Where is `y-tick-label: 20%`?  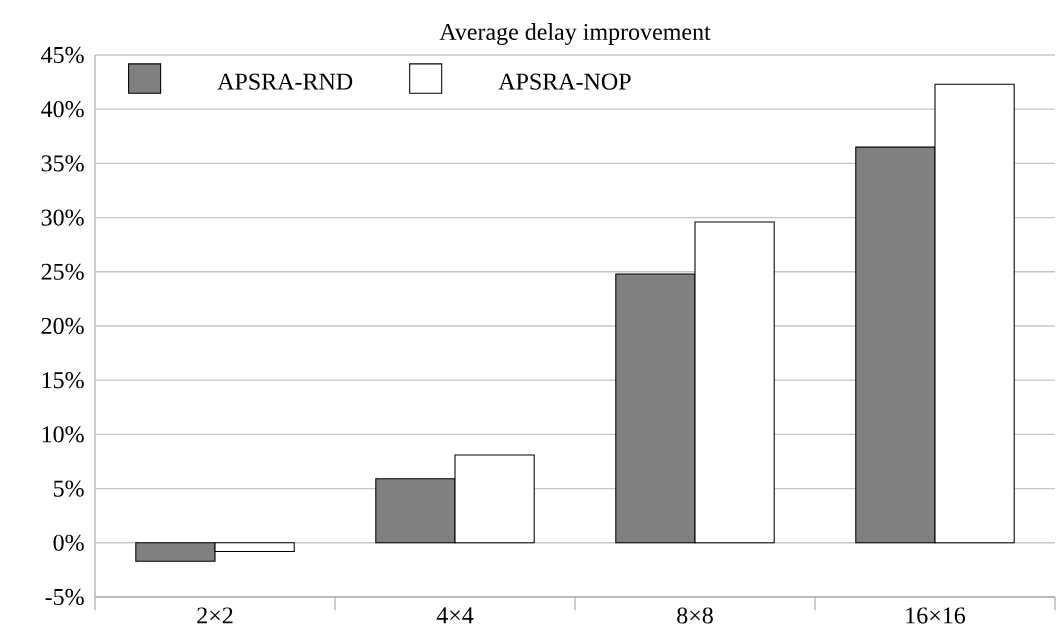 y-tick-label: 20% is located at coordinates (62, 326).